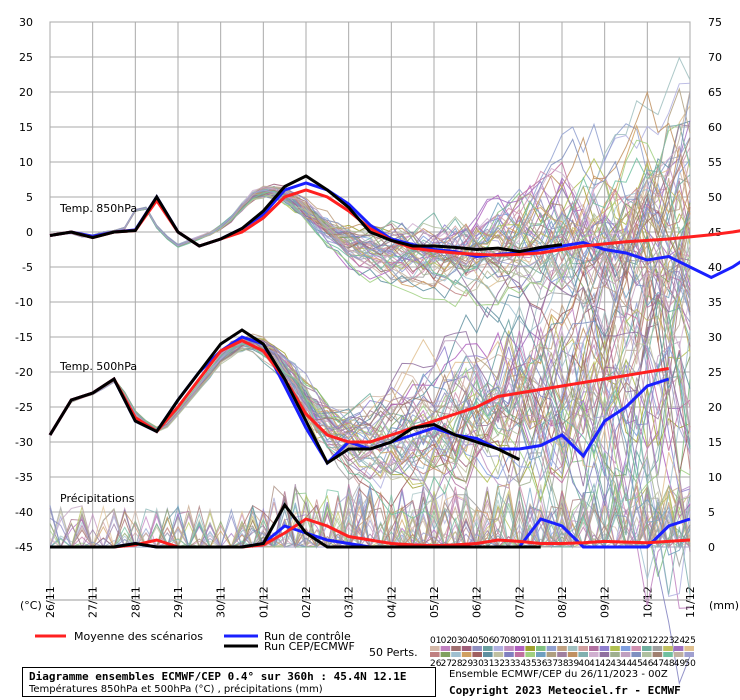 The width and height of the screenshot is (740, 700). What do you see at coordinates (680, 641) in the screenshot?
I see `member-number-row1: 24` at bounding box center [680, 641].